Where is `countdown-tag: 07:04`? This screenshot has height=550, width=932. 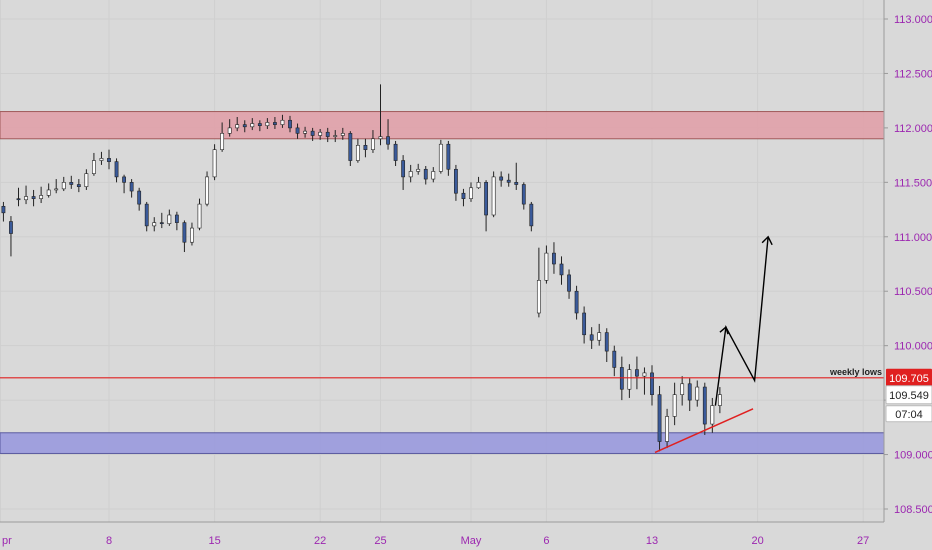 countdown-tag: 07:04 is located at coordinates (908, 414).